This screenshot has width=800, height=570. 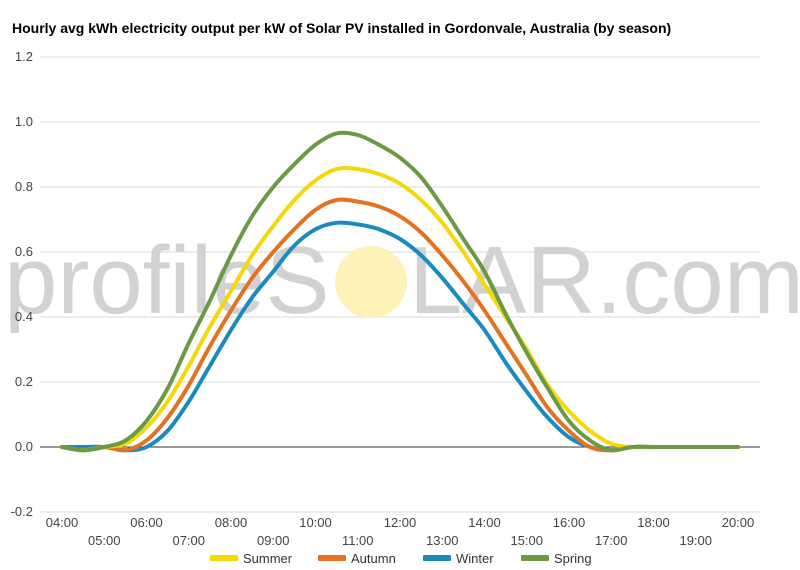 What do you see at coordinates (268, 558) in the screenshot?
I see `legend-label-summer: Summer` at bounding box center [268, 558].